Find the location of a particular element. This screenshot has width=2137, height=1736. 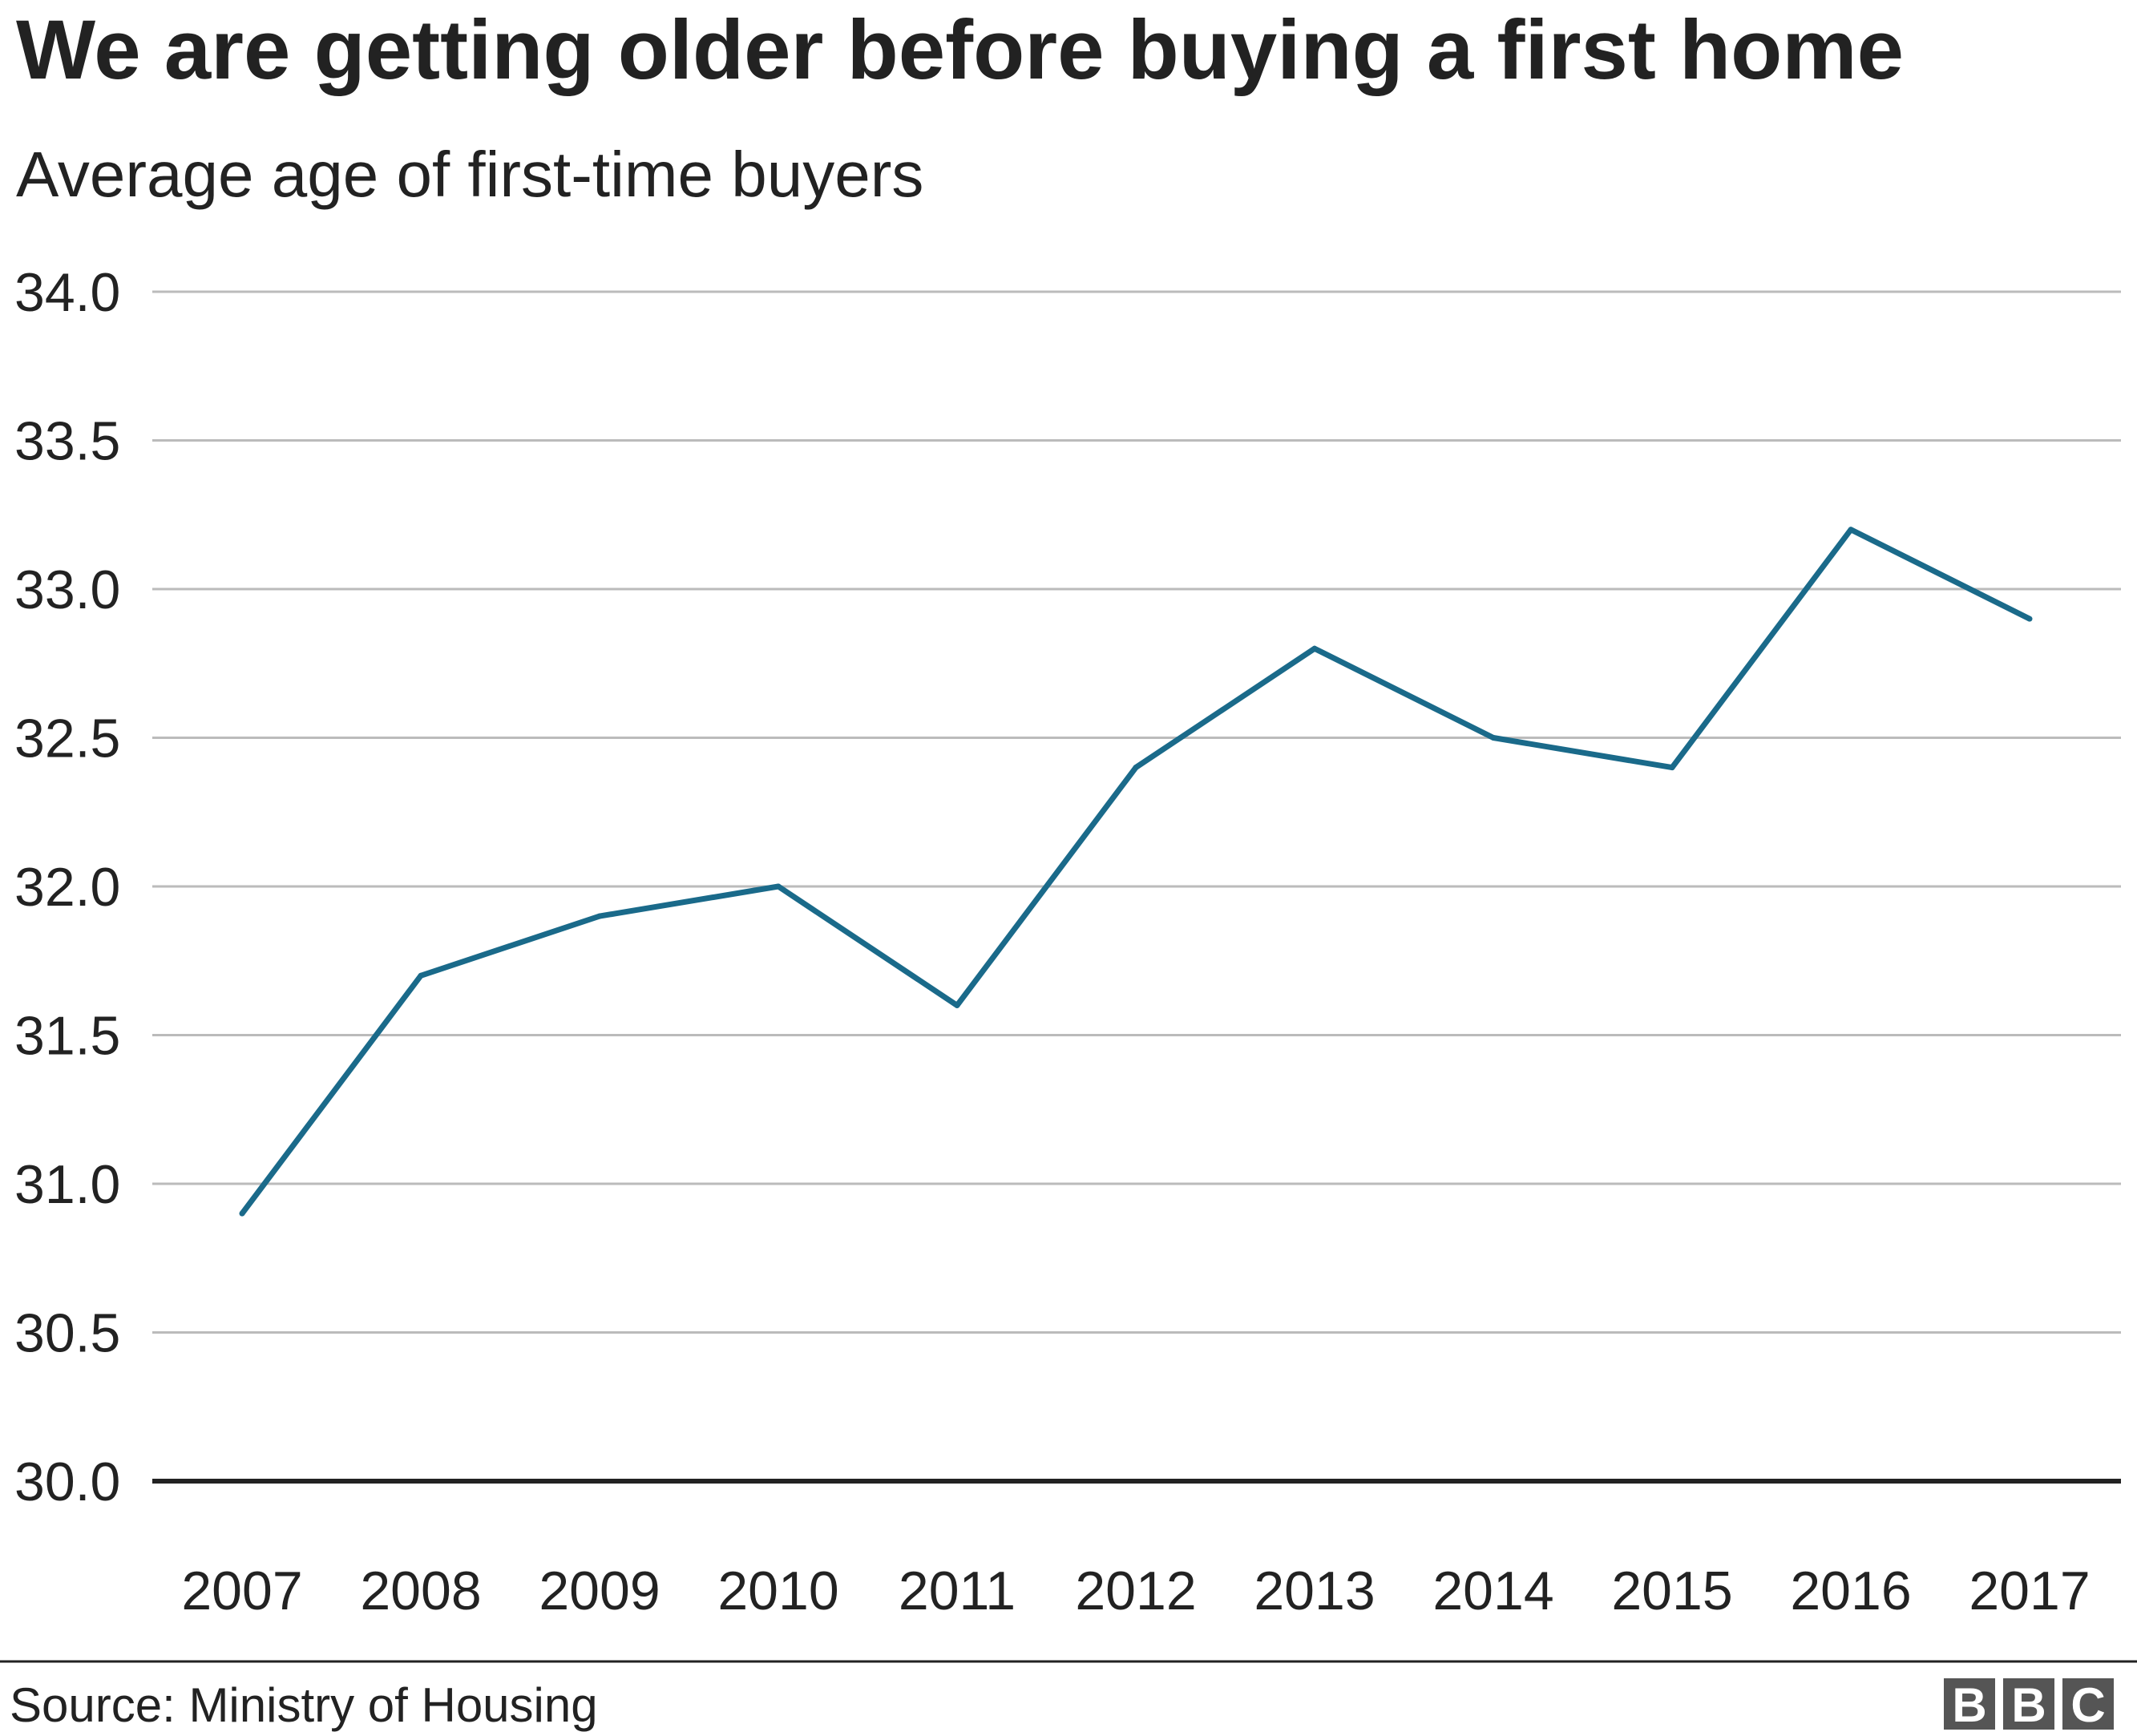

bbc-logo: B B C is located at coordinates (2029, 1705).